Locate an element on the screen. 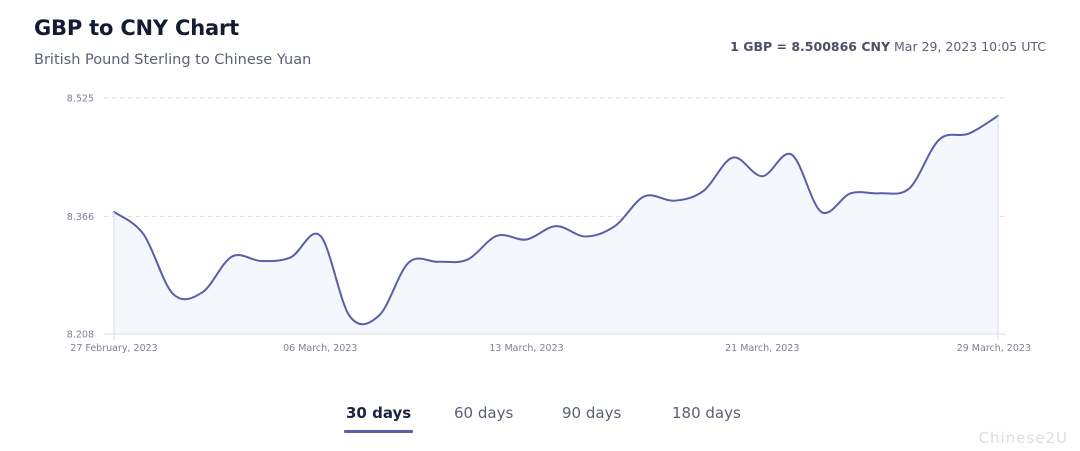  tab-30-days: 30 days is located at coordinates (378, 418).